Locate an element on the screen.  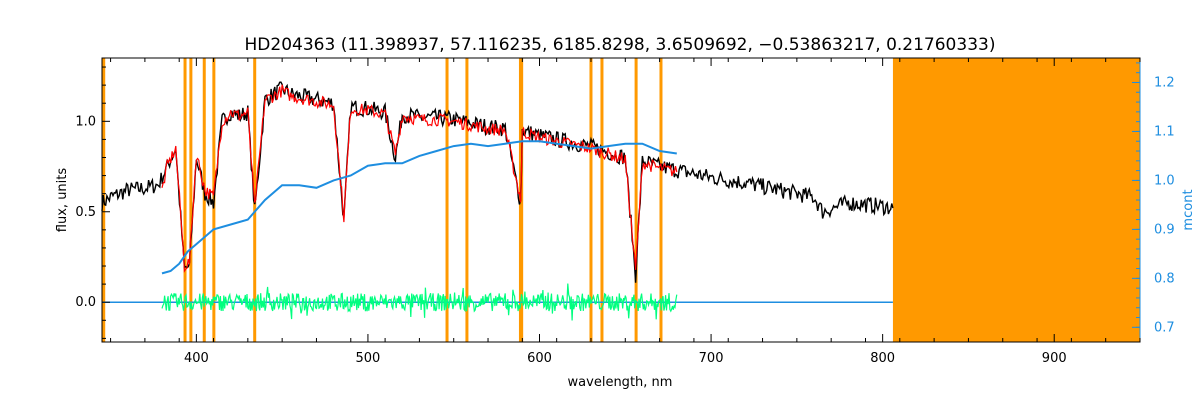
y-tick-label-2: 1.0 is located at coordinates (85, 121).